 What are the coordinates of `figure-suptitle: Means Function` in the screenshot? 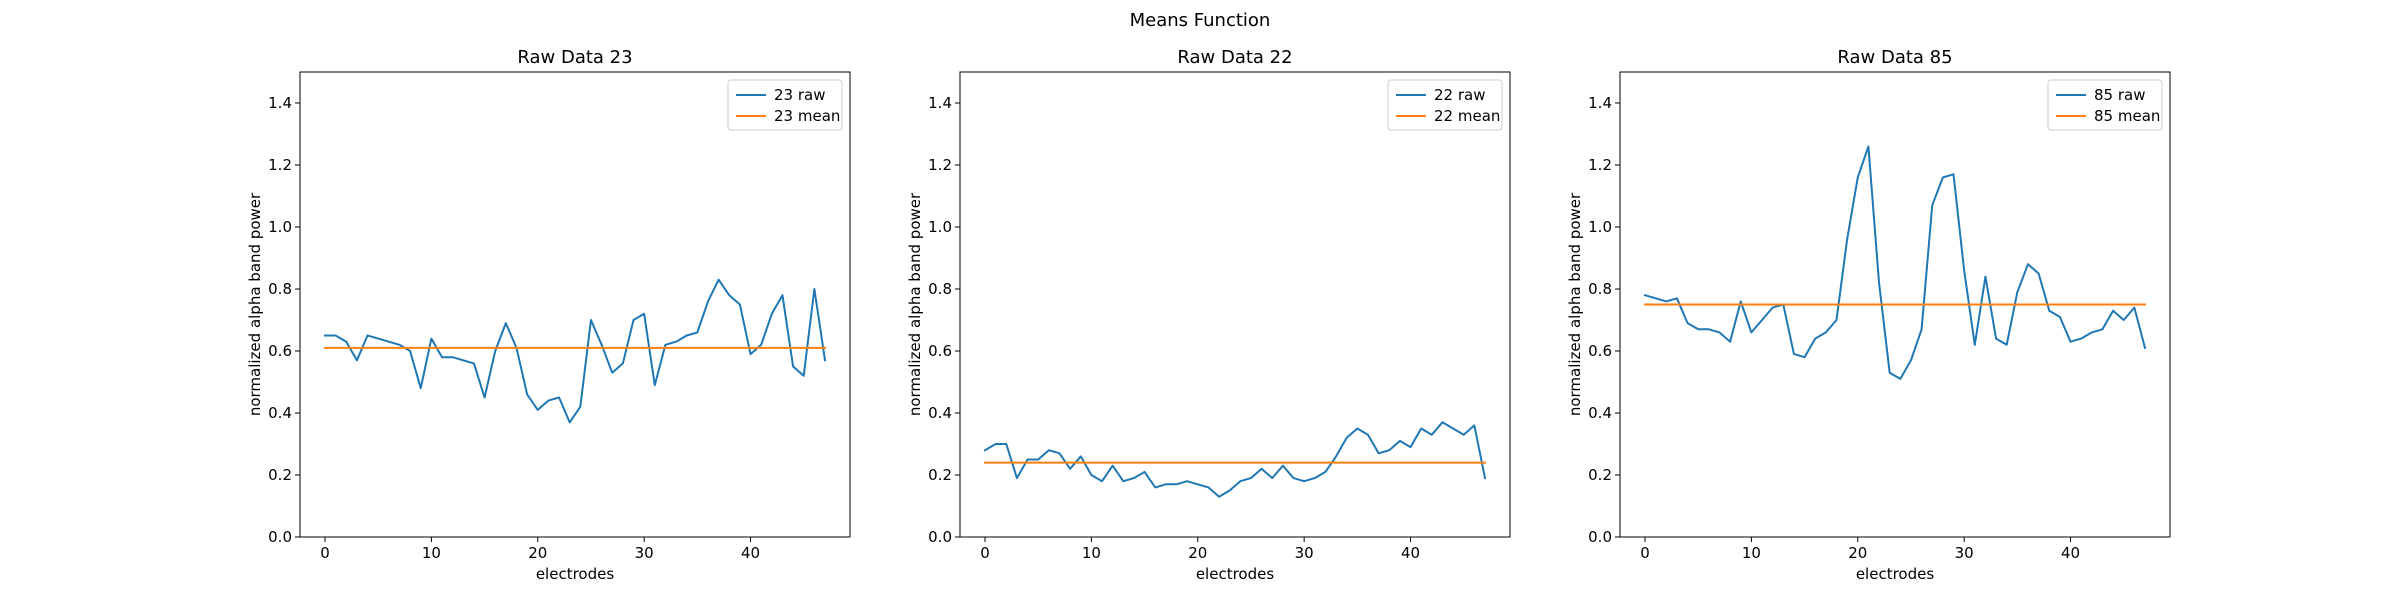 It's located at (1200, 20).